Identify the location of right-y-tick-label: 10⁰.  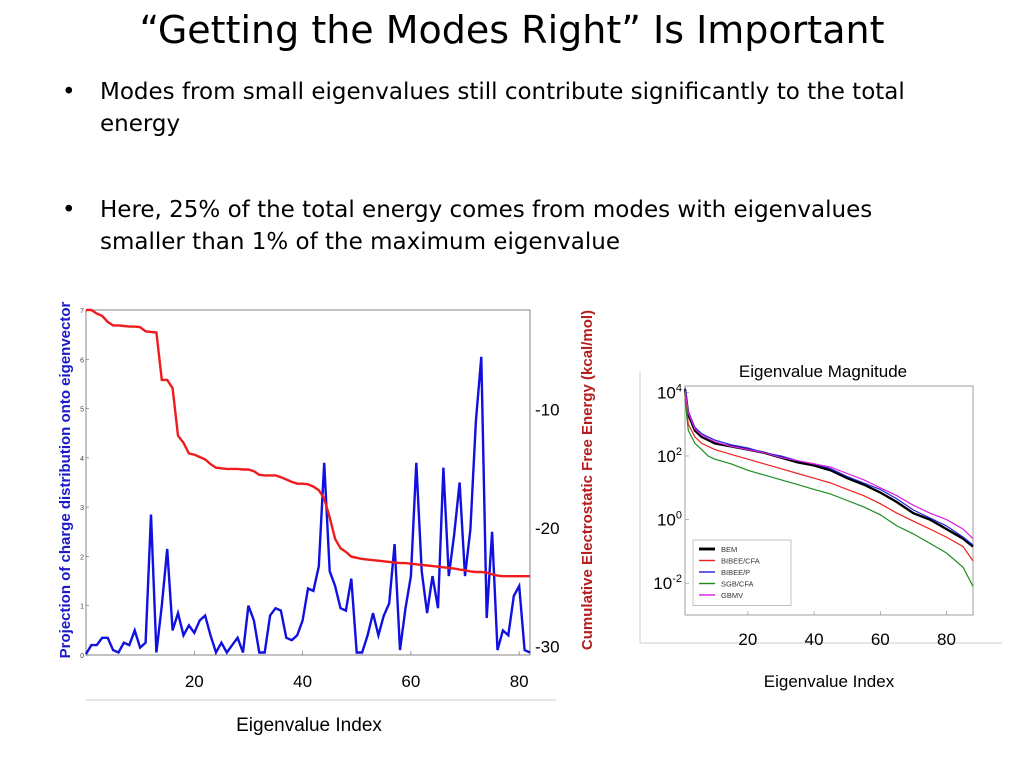
(669, 520).